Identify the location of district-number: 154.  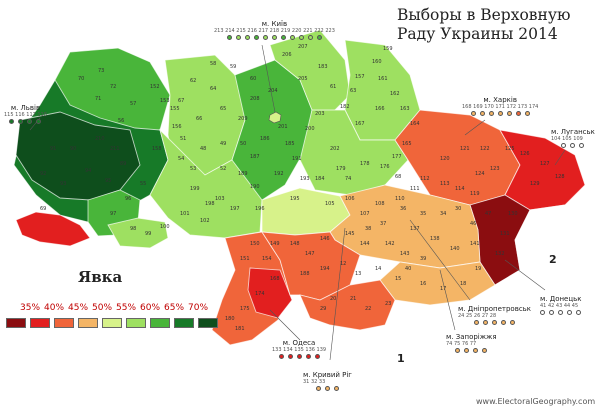
(267, 259).